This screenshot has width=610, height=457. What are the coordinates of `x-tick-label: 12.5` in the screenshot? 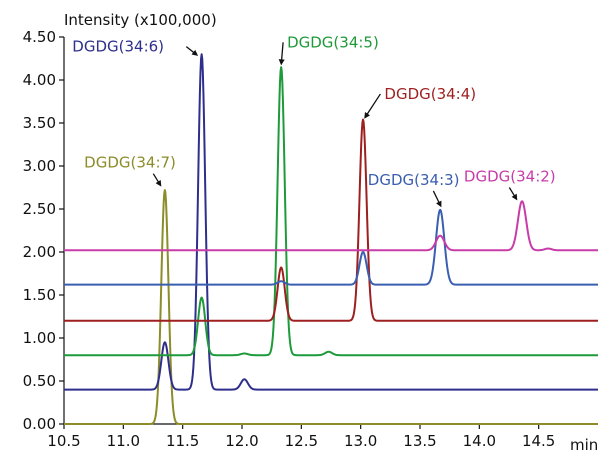 It's located at (301, 441).